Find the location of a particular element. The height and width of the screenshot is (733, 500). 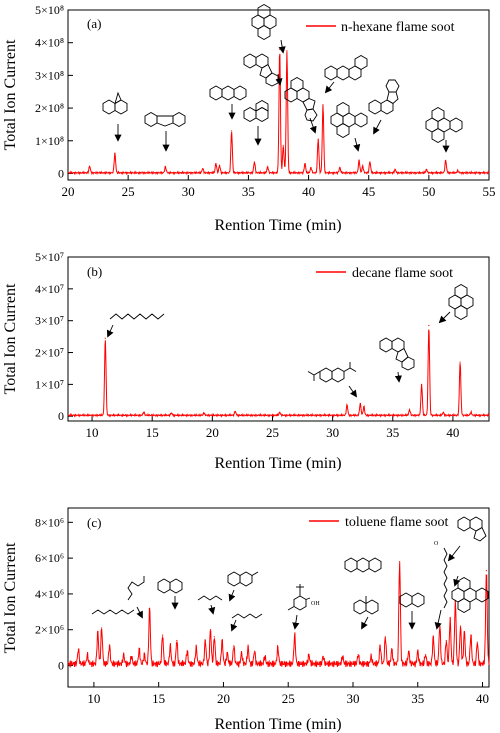

molecule-annotations is located at coordinates (290, 340).